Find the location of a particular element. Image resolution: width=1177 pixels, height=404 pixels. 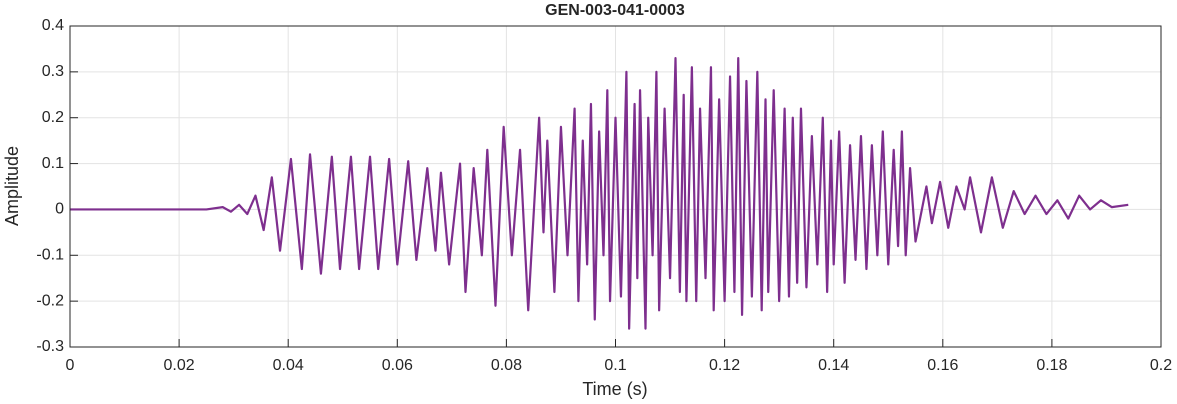

chart-title: GEN-003-041-0003 is located at coordinates (615, 10).